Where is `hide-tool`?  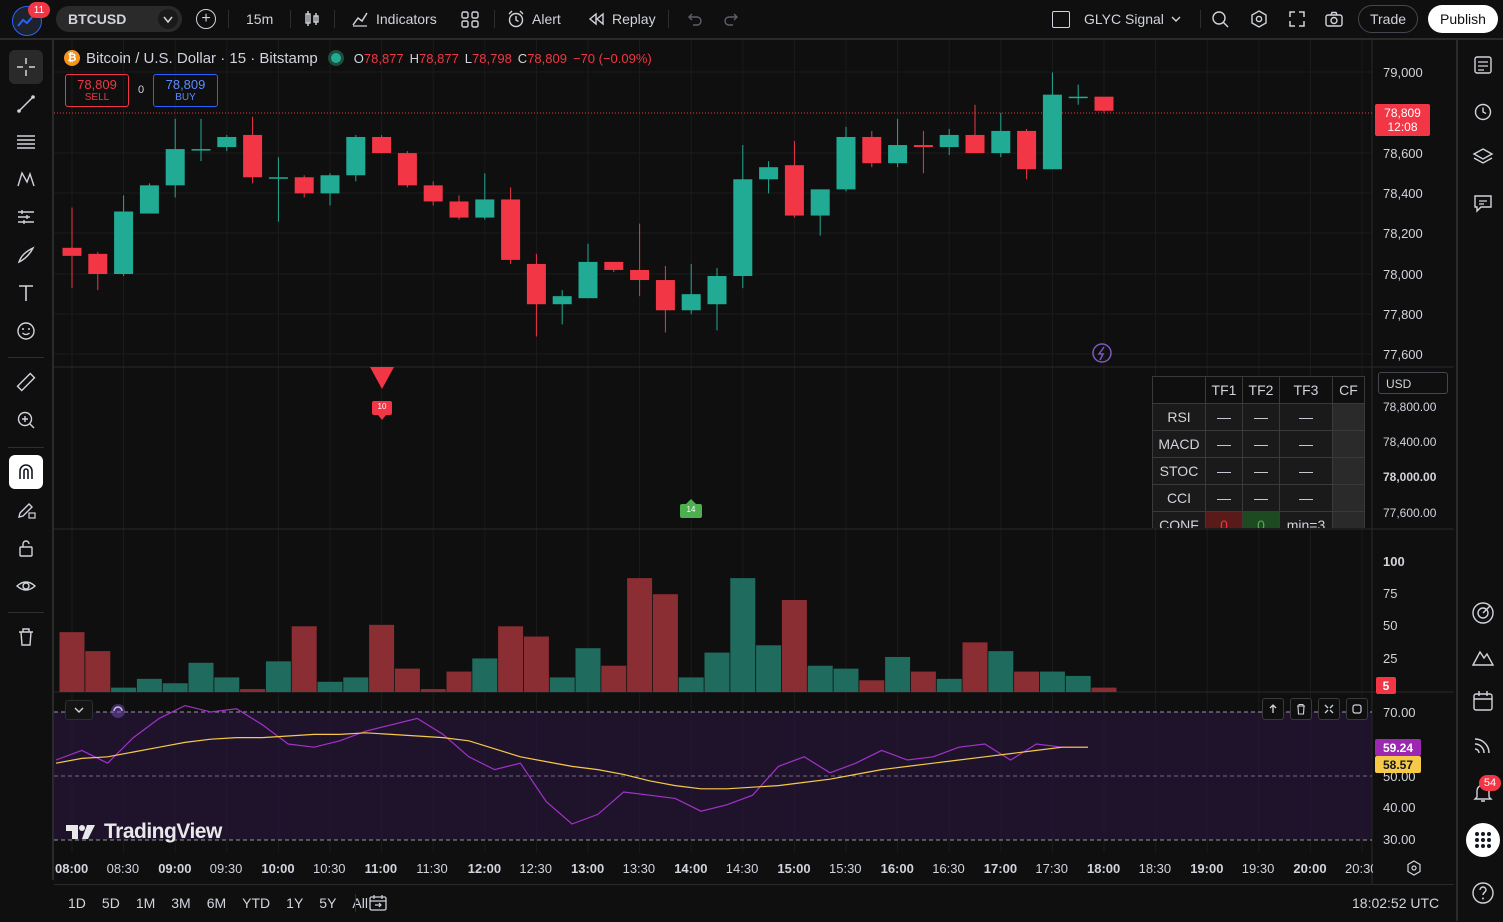 hide-tool is located at coordinates (26, 586).